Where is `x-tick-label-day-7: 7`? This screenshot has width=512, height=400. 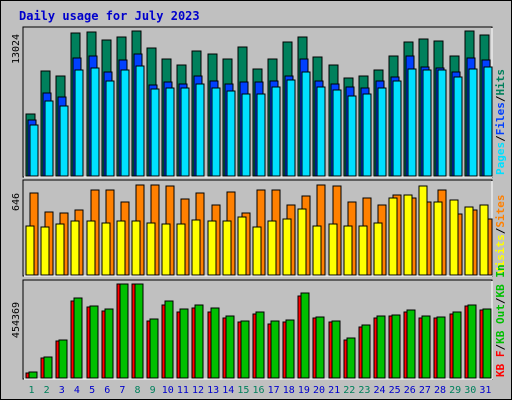 x-tick-label-day-7: 7 is located at coordinates (122, 390).